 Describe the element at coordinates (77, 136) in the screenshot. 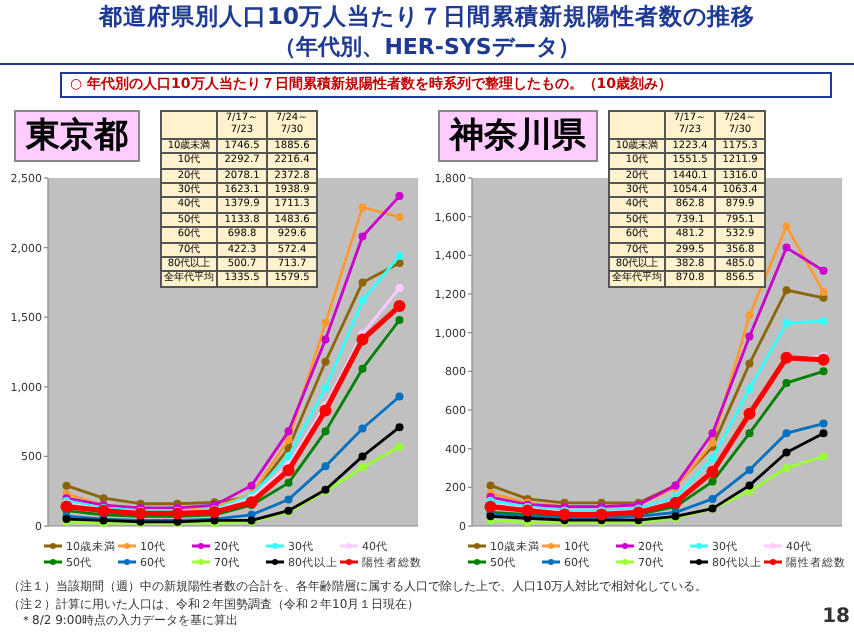

I see `chart-title: 東京都` at that location.